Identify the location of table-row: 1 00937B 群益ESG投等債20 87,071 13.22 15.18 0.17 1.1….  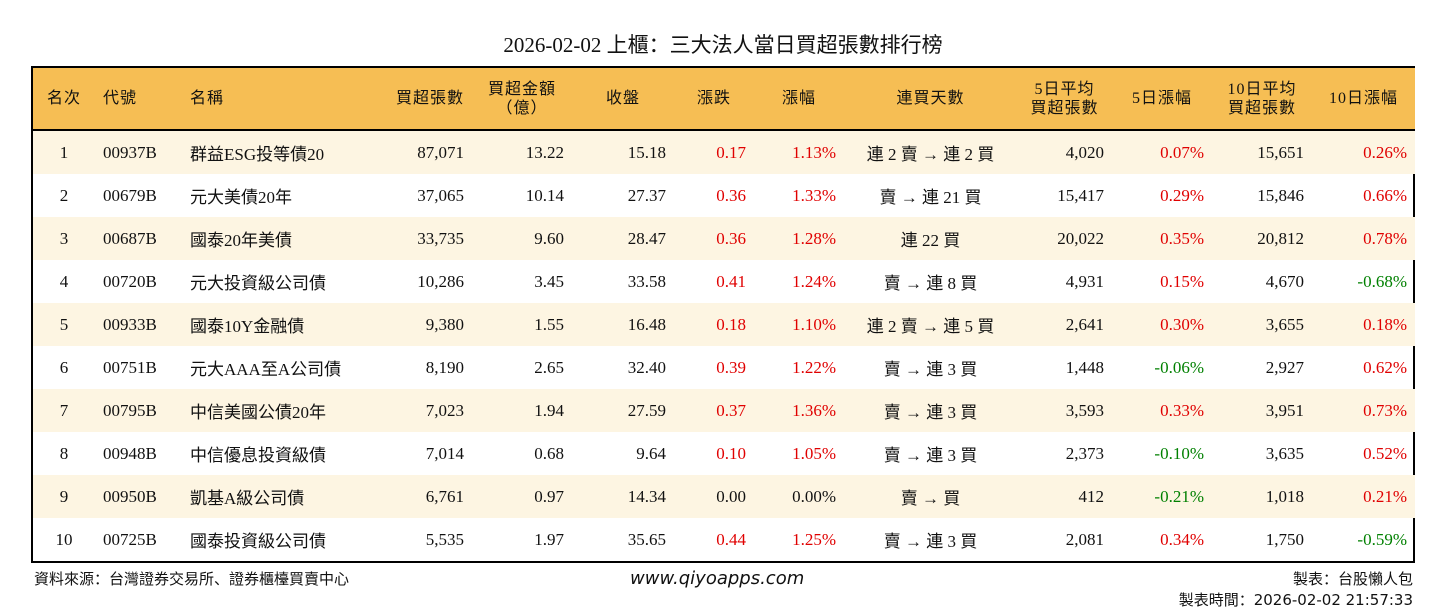
(724, 152).